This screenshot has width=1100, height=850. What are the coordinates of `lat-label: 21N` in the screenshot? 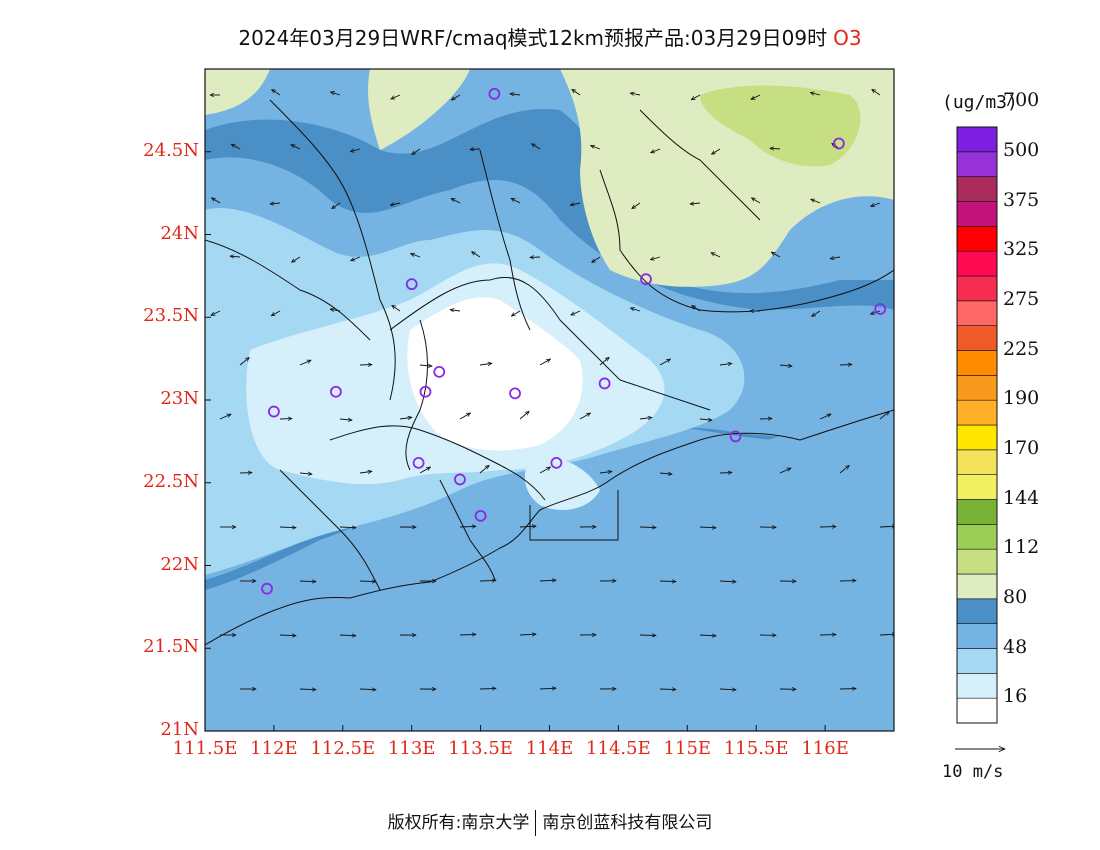 It's located at (179, 729).